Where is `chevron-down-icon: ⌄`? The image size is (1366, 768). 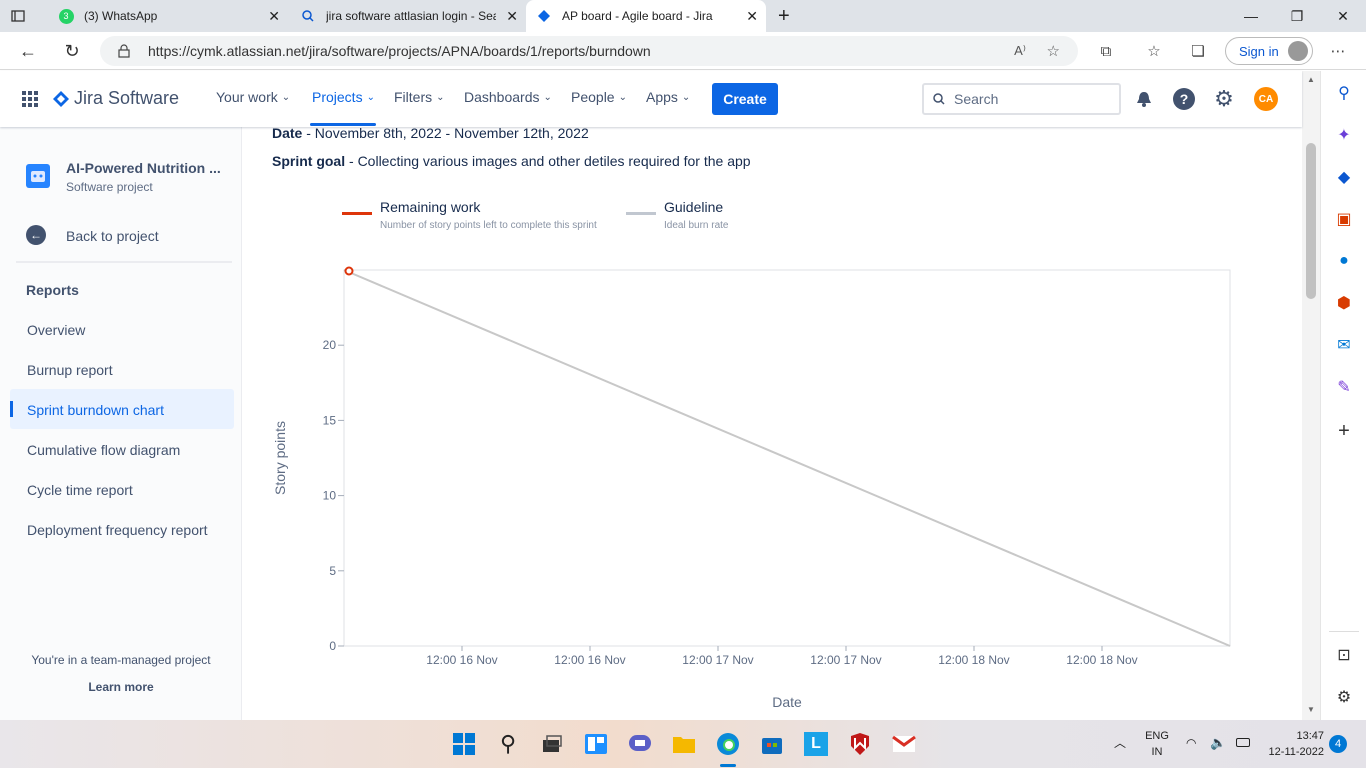
chevron-down-icon: ⌄ is located at coordinates (547, 97).